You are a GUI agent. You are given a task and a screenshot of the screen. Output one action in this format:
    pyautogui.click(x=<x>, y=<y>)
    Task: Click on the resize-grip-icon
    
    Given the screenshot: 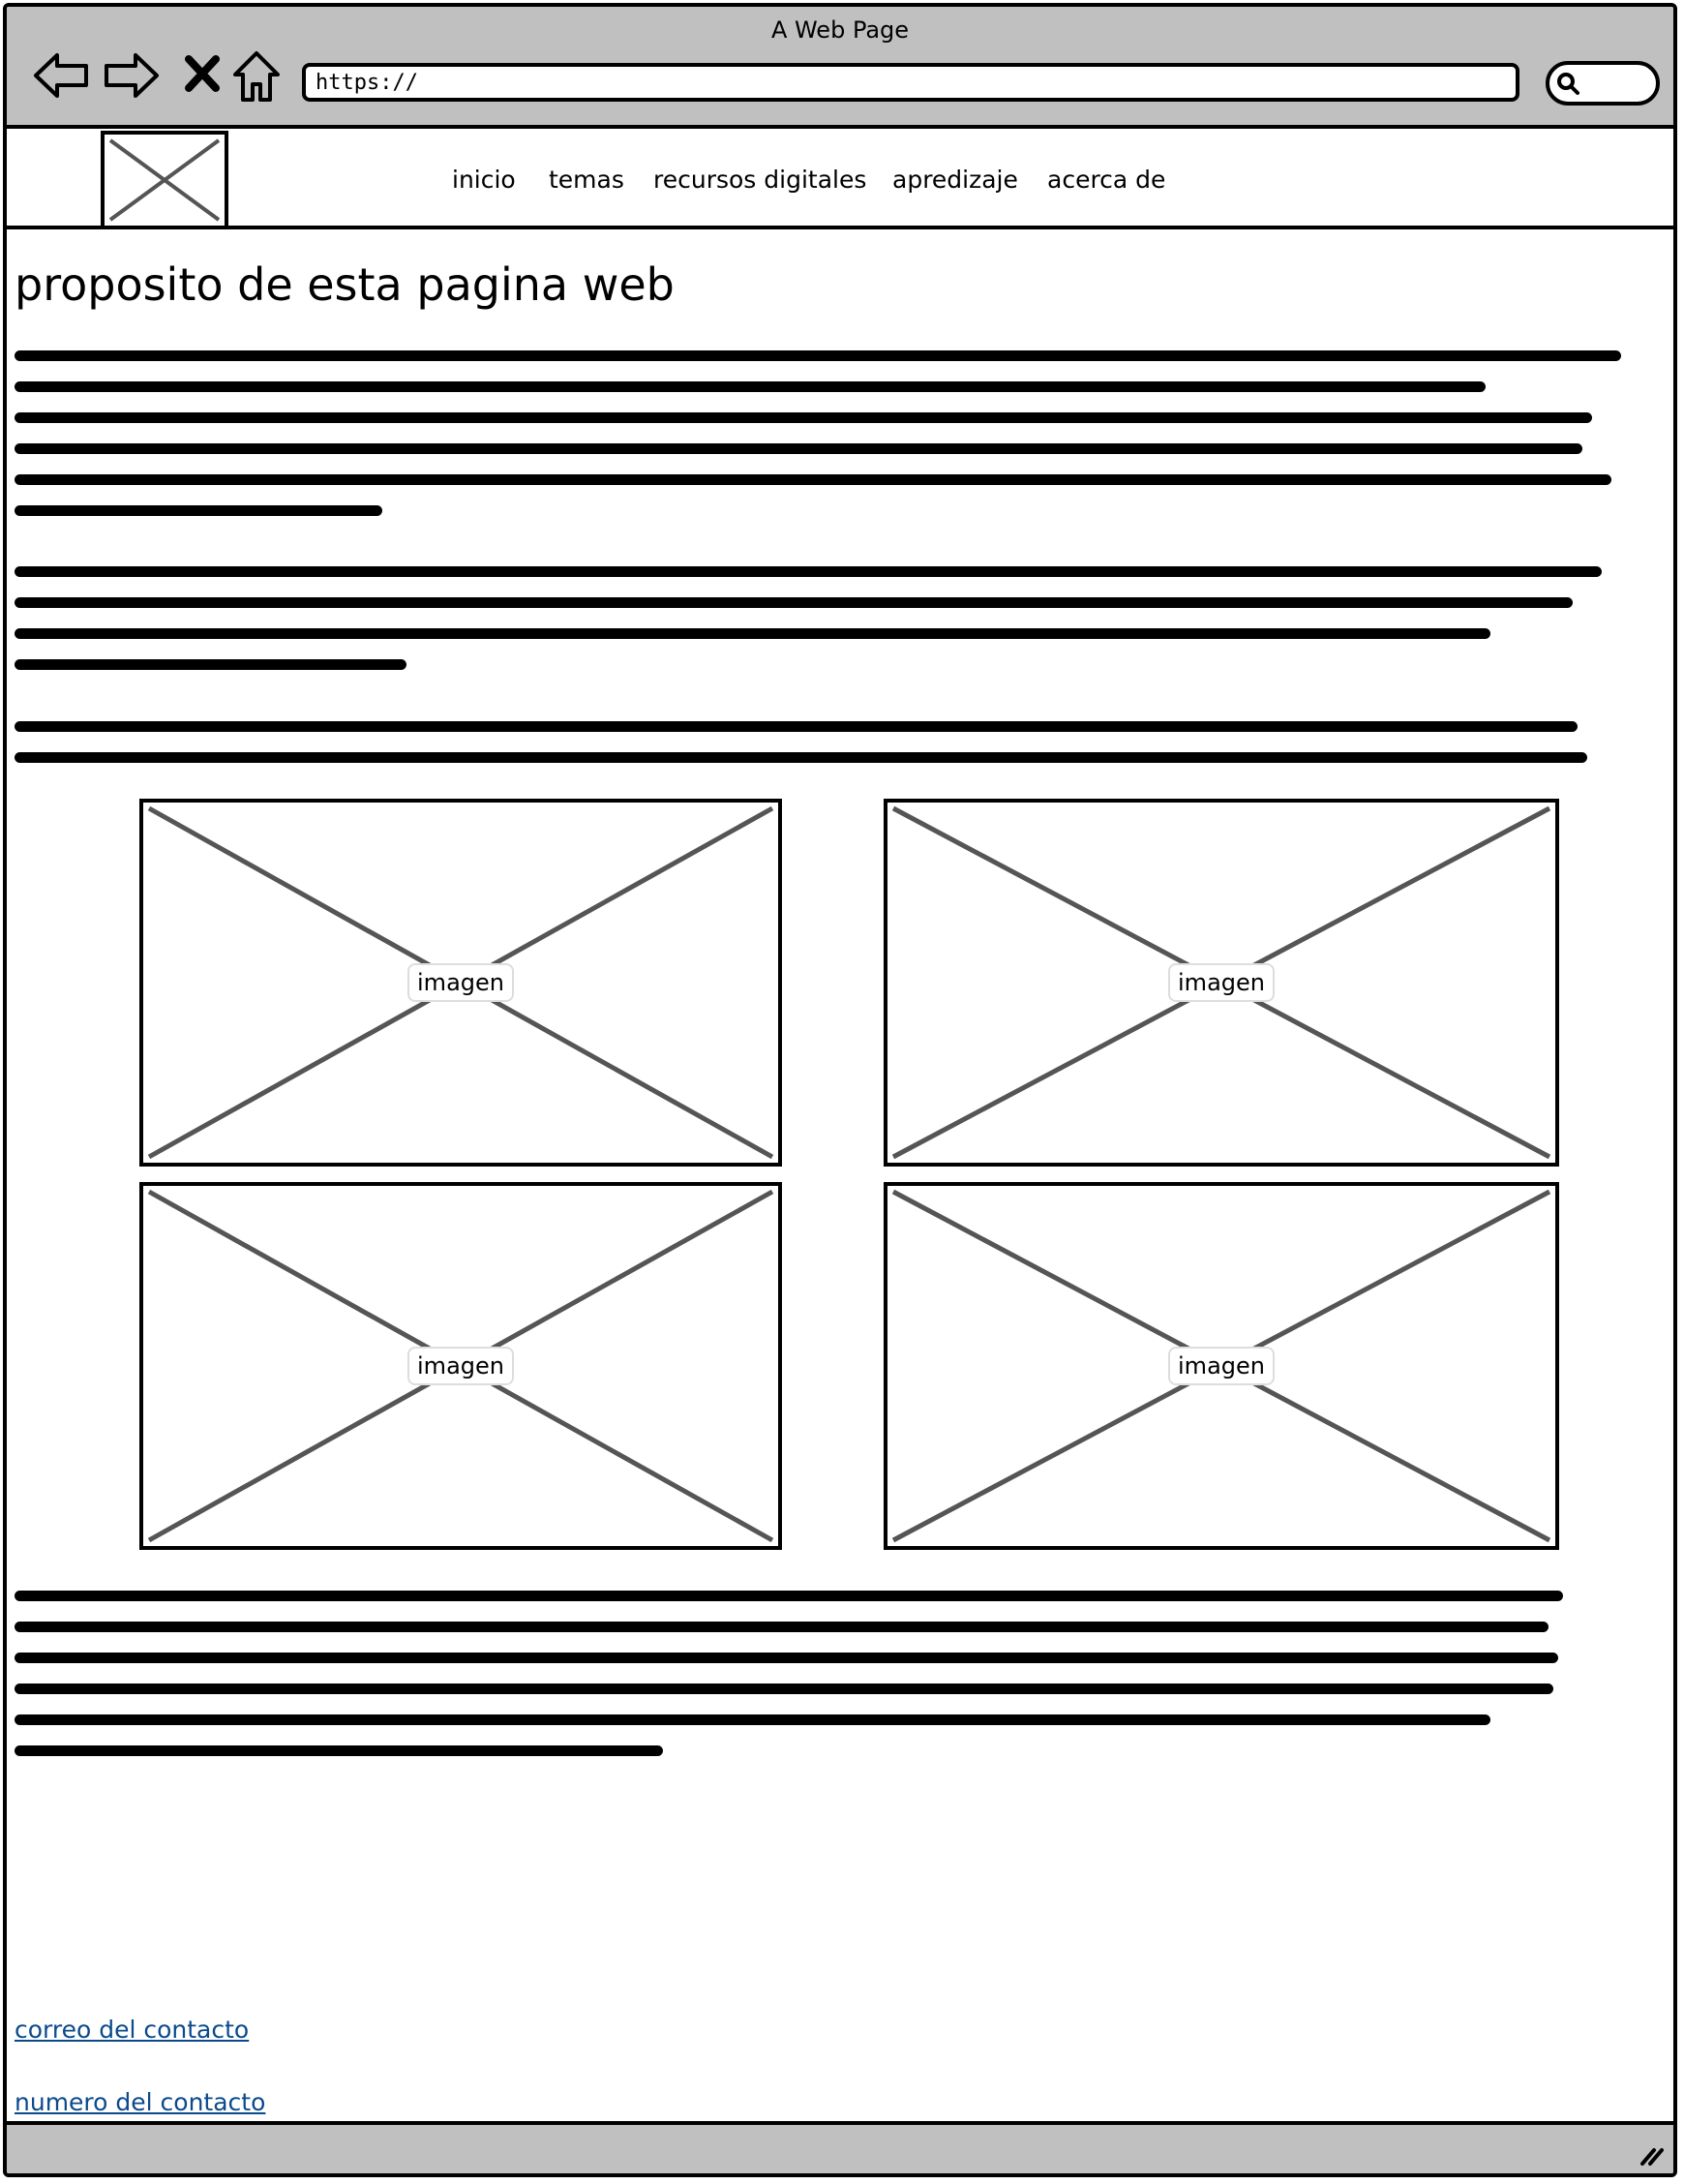 What is the action you would take?
    pyautogui.click(x=1650, y=2153)
    